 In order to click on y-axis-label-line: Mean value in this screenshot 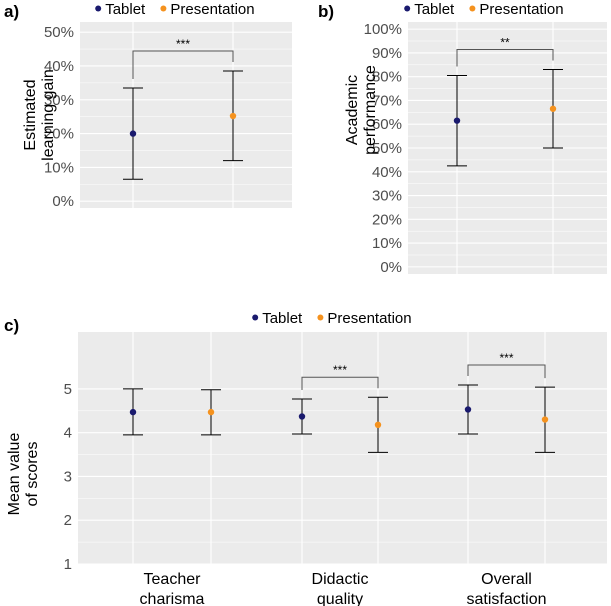, I will do `click(14, 474)`.